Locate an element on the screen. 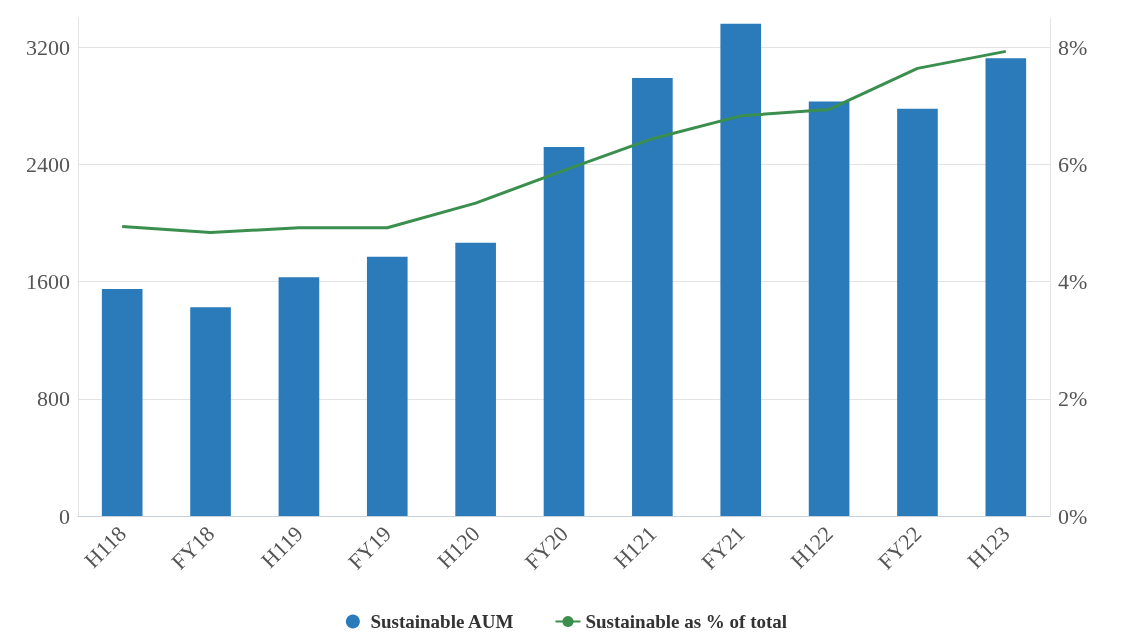 This screenshot has width=1133, height=644. y-tick-label: 0 is located at coordinates (64, 516).